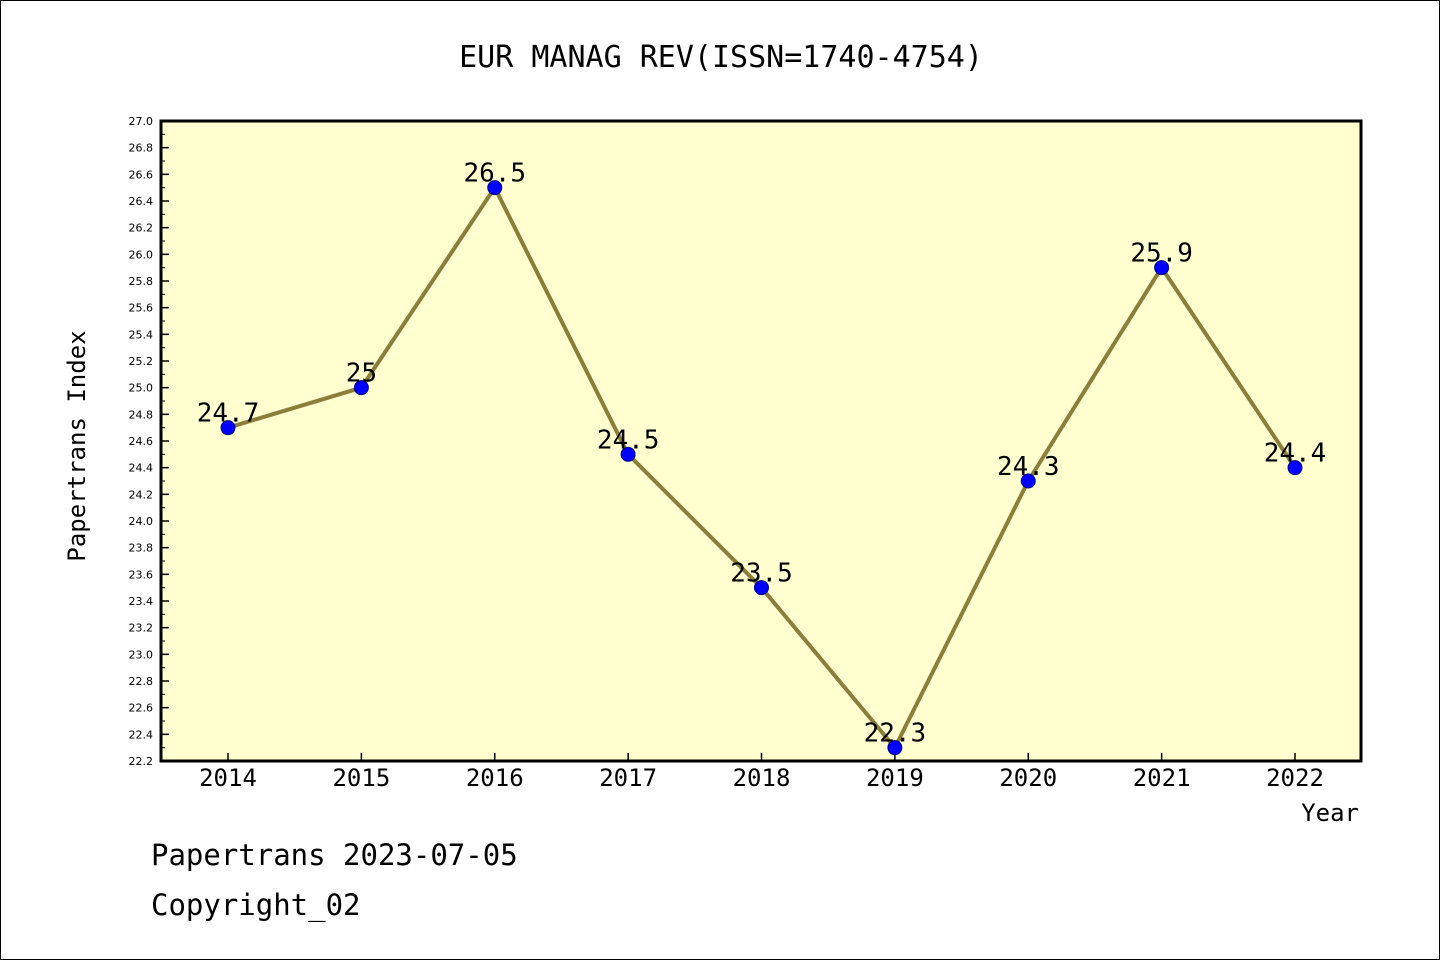  I want to click on chart-title: EUR MANAG REV(ISSN=1740-4754), so click(721, 57).